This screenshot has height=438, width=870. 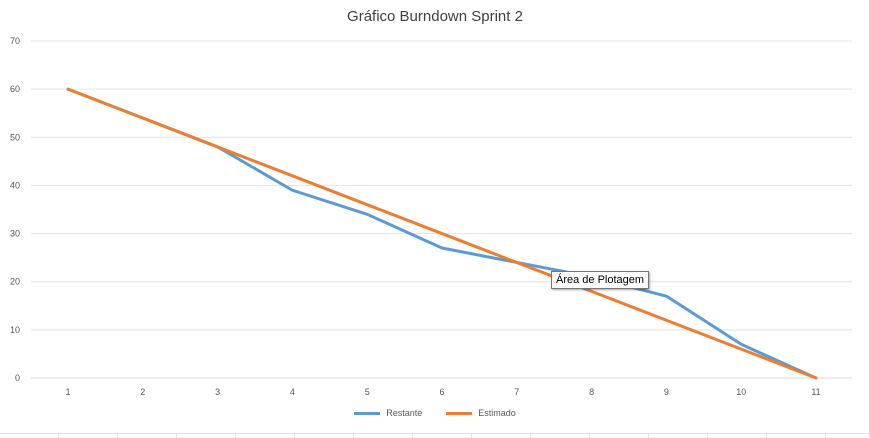 I want to click on y-tick-label: 0, so click(x=17, y=378).